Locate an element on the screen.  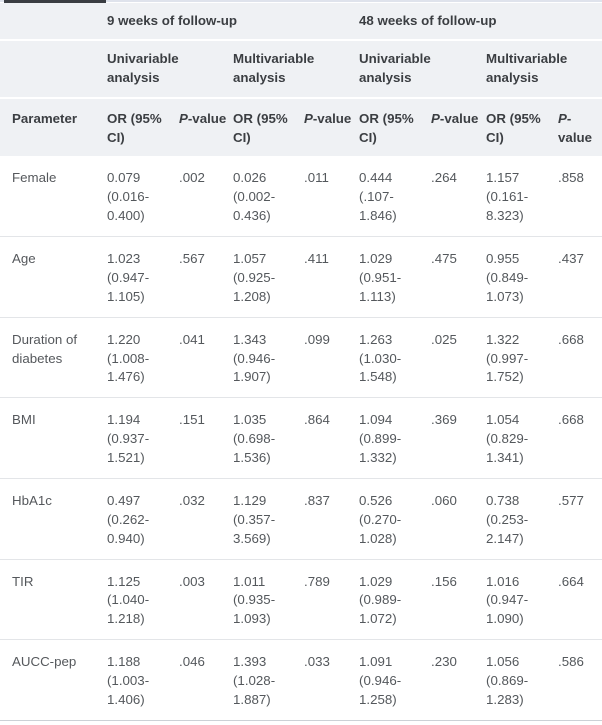
p-value-cell: .151 is located at coordinates (206, 438).